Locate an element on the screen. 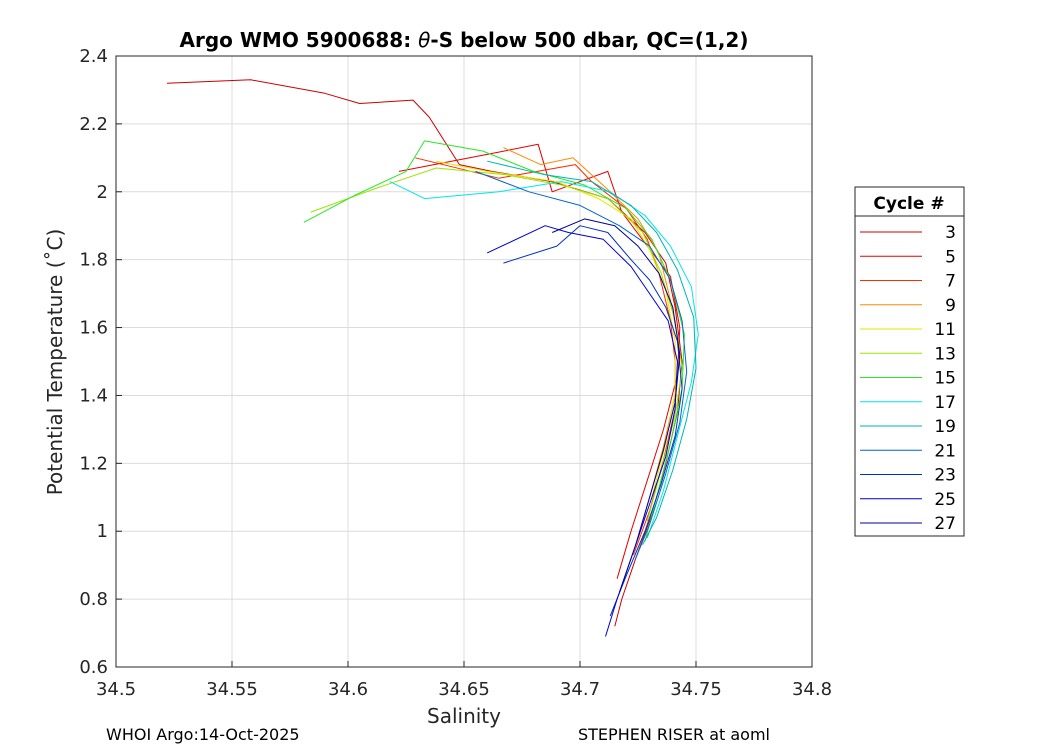 Image resolution: width=1050 pixels, height=750 pixels. legend-label: 27 is located at coordinates (945, 524).